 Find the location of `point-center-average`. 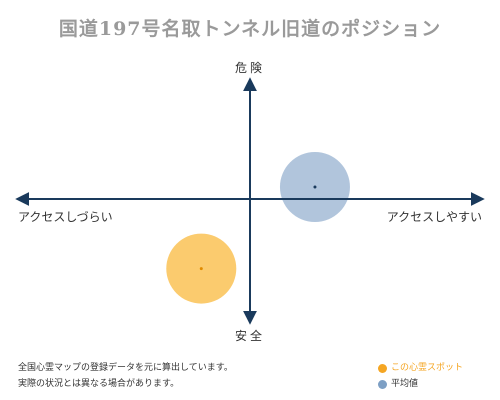

point-center-average is located at coordinates (315, 187).